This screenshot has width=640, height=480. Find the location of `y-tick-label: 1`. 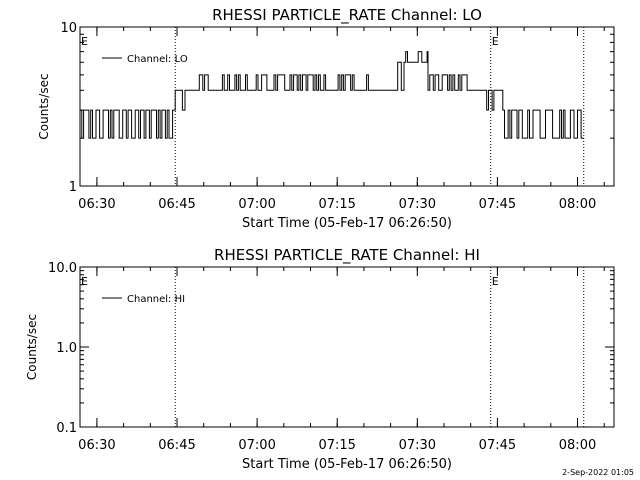

y-tick-label: 1 is located at coordinates (73, 187).